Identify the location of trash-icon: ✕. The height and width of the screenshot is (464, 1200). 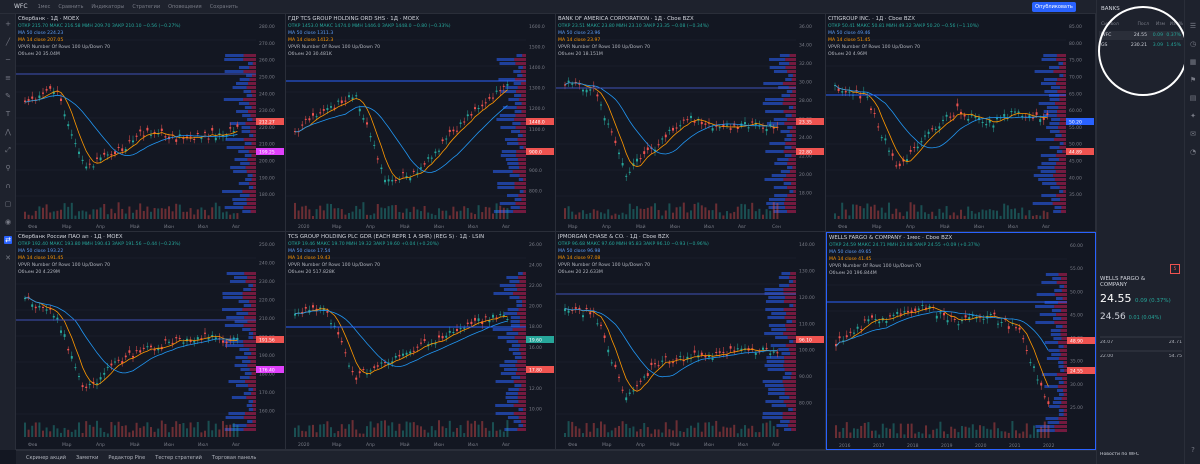
(8, 258).